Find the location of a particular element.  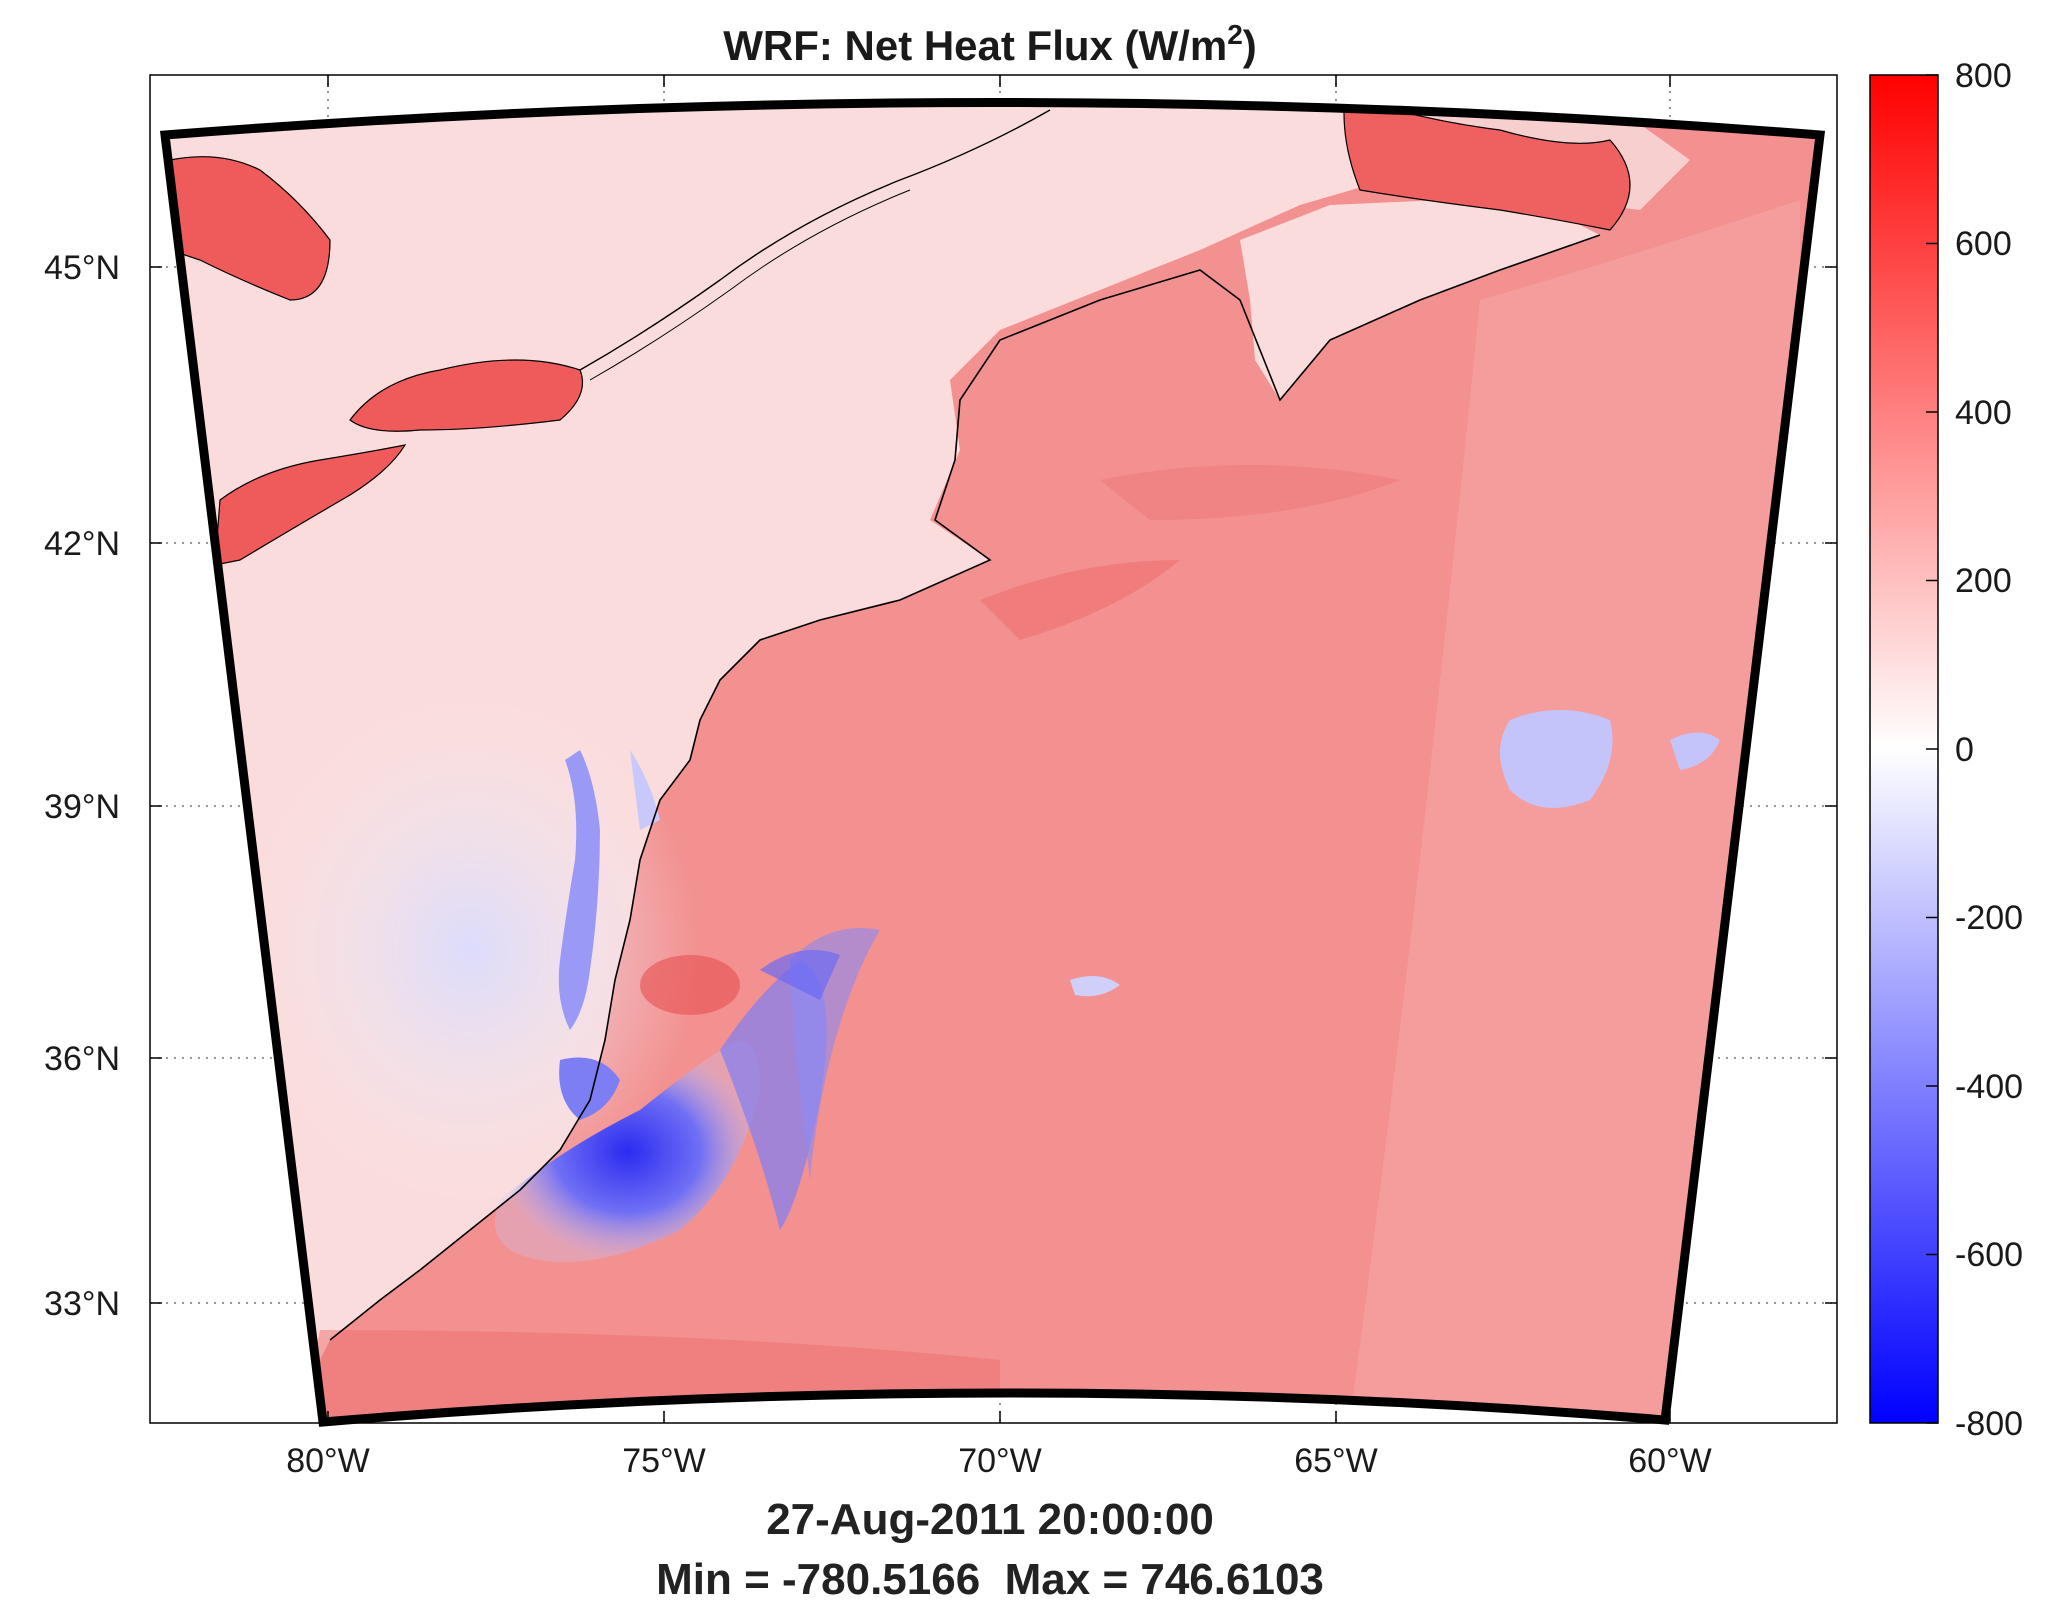

lat-label: 36°N is located at coordinates (82, 1059).